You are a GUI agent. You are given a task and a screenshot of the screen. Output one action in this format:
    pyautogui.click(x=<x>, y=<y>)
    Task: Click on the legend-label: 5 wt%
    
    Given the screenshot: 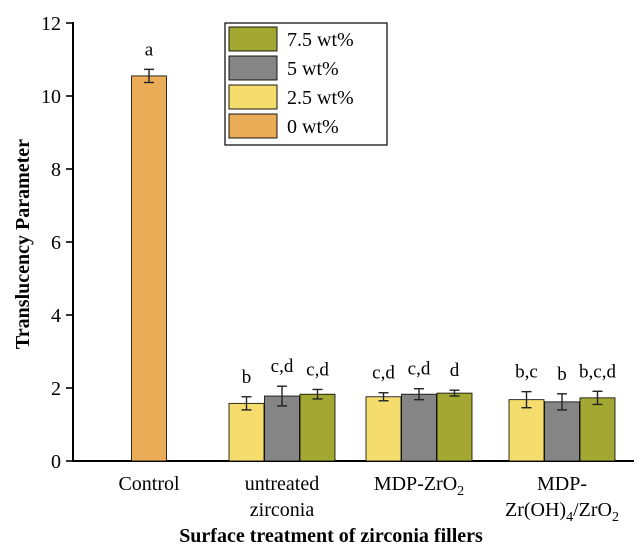 What is the action you would take?
    pyautogui.click(x=313, y=69)
    